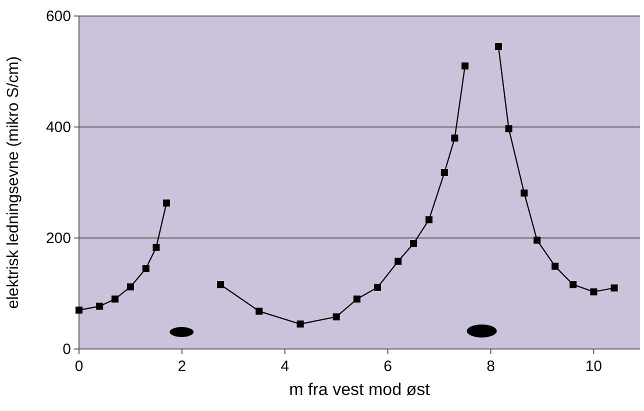 The height and width of the screenshot is (411, 644). What do you see at coordinates (593, 366) in the screenshot?
I see `x-tick-label: 10` at bounding box center [593, 366].